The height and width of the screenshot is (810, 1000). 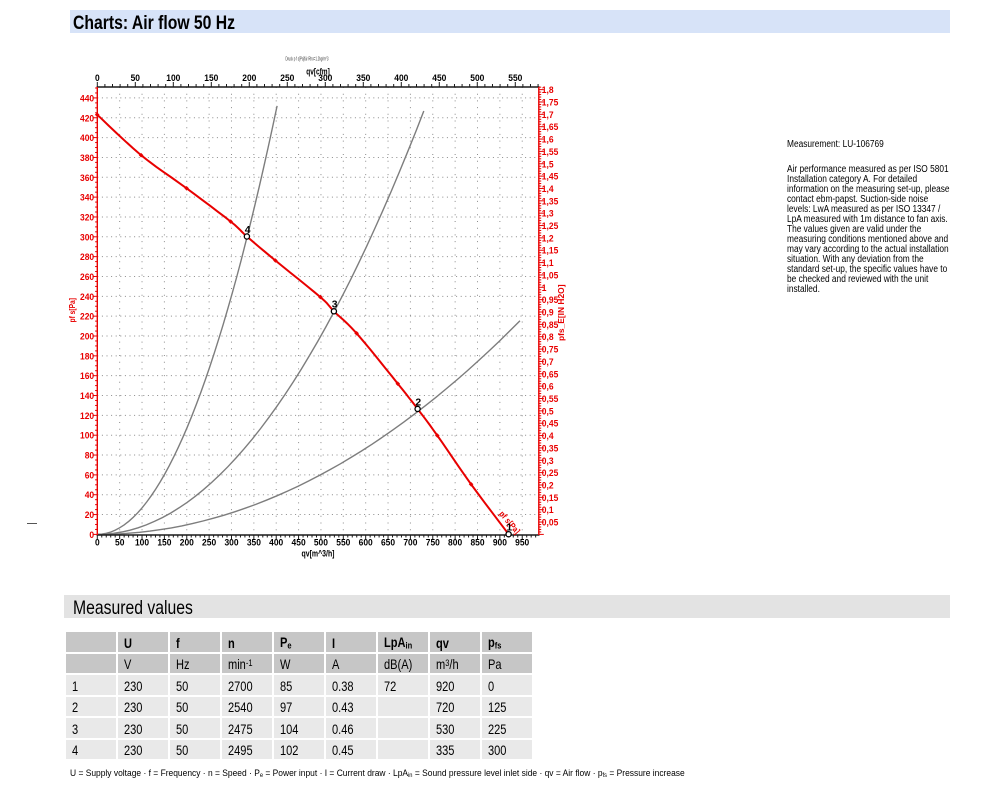 I want to click on svg-text: 0,25, so click(x=550, y=473).